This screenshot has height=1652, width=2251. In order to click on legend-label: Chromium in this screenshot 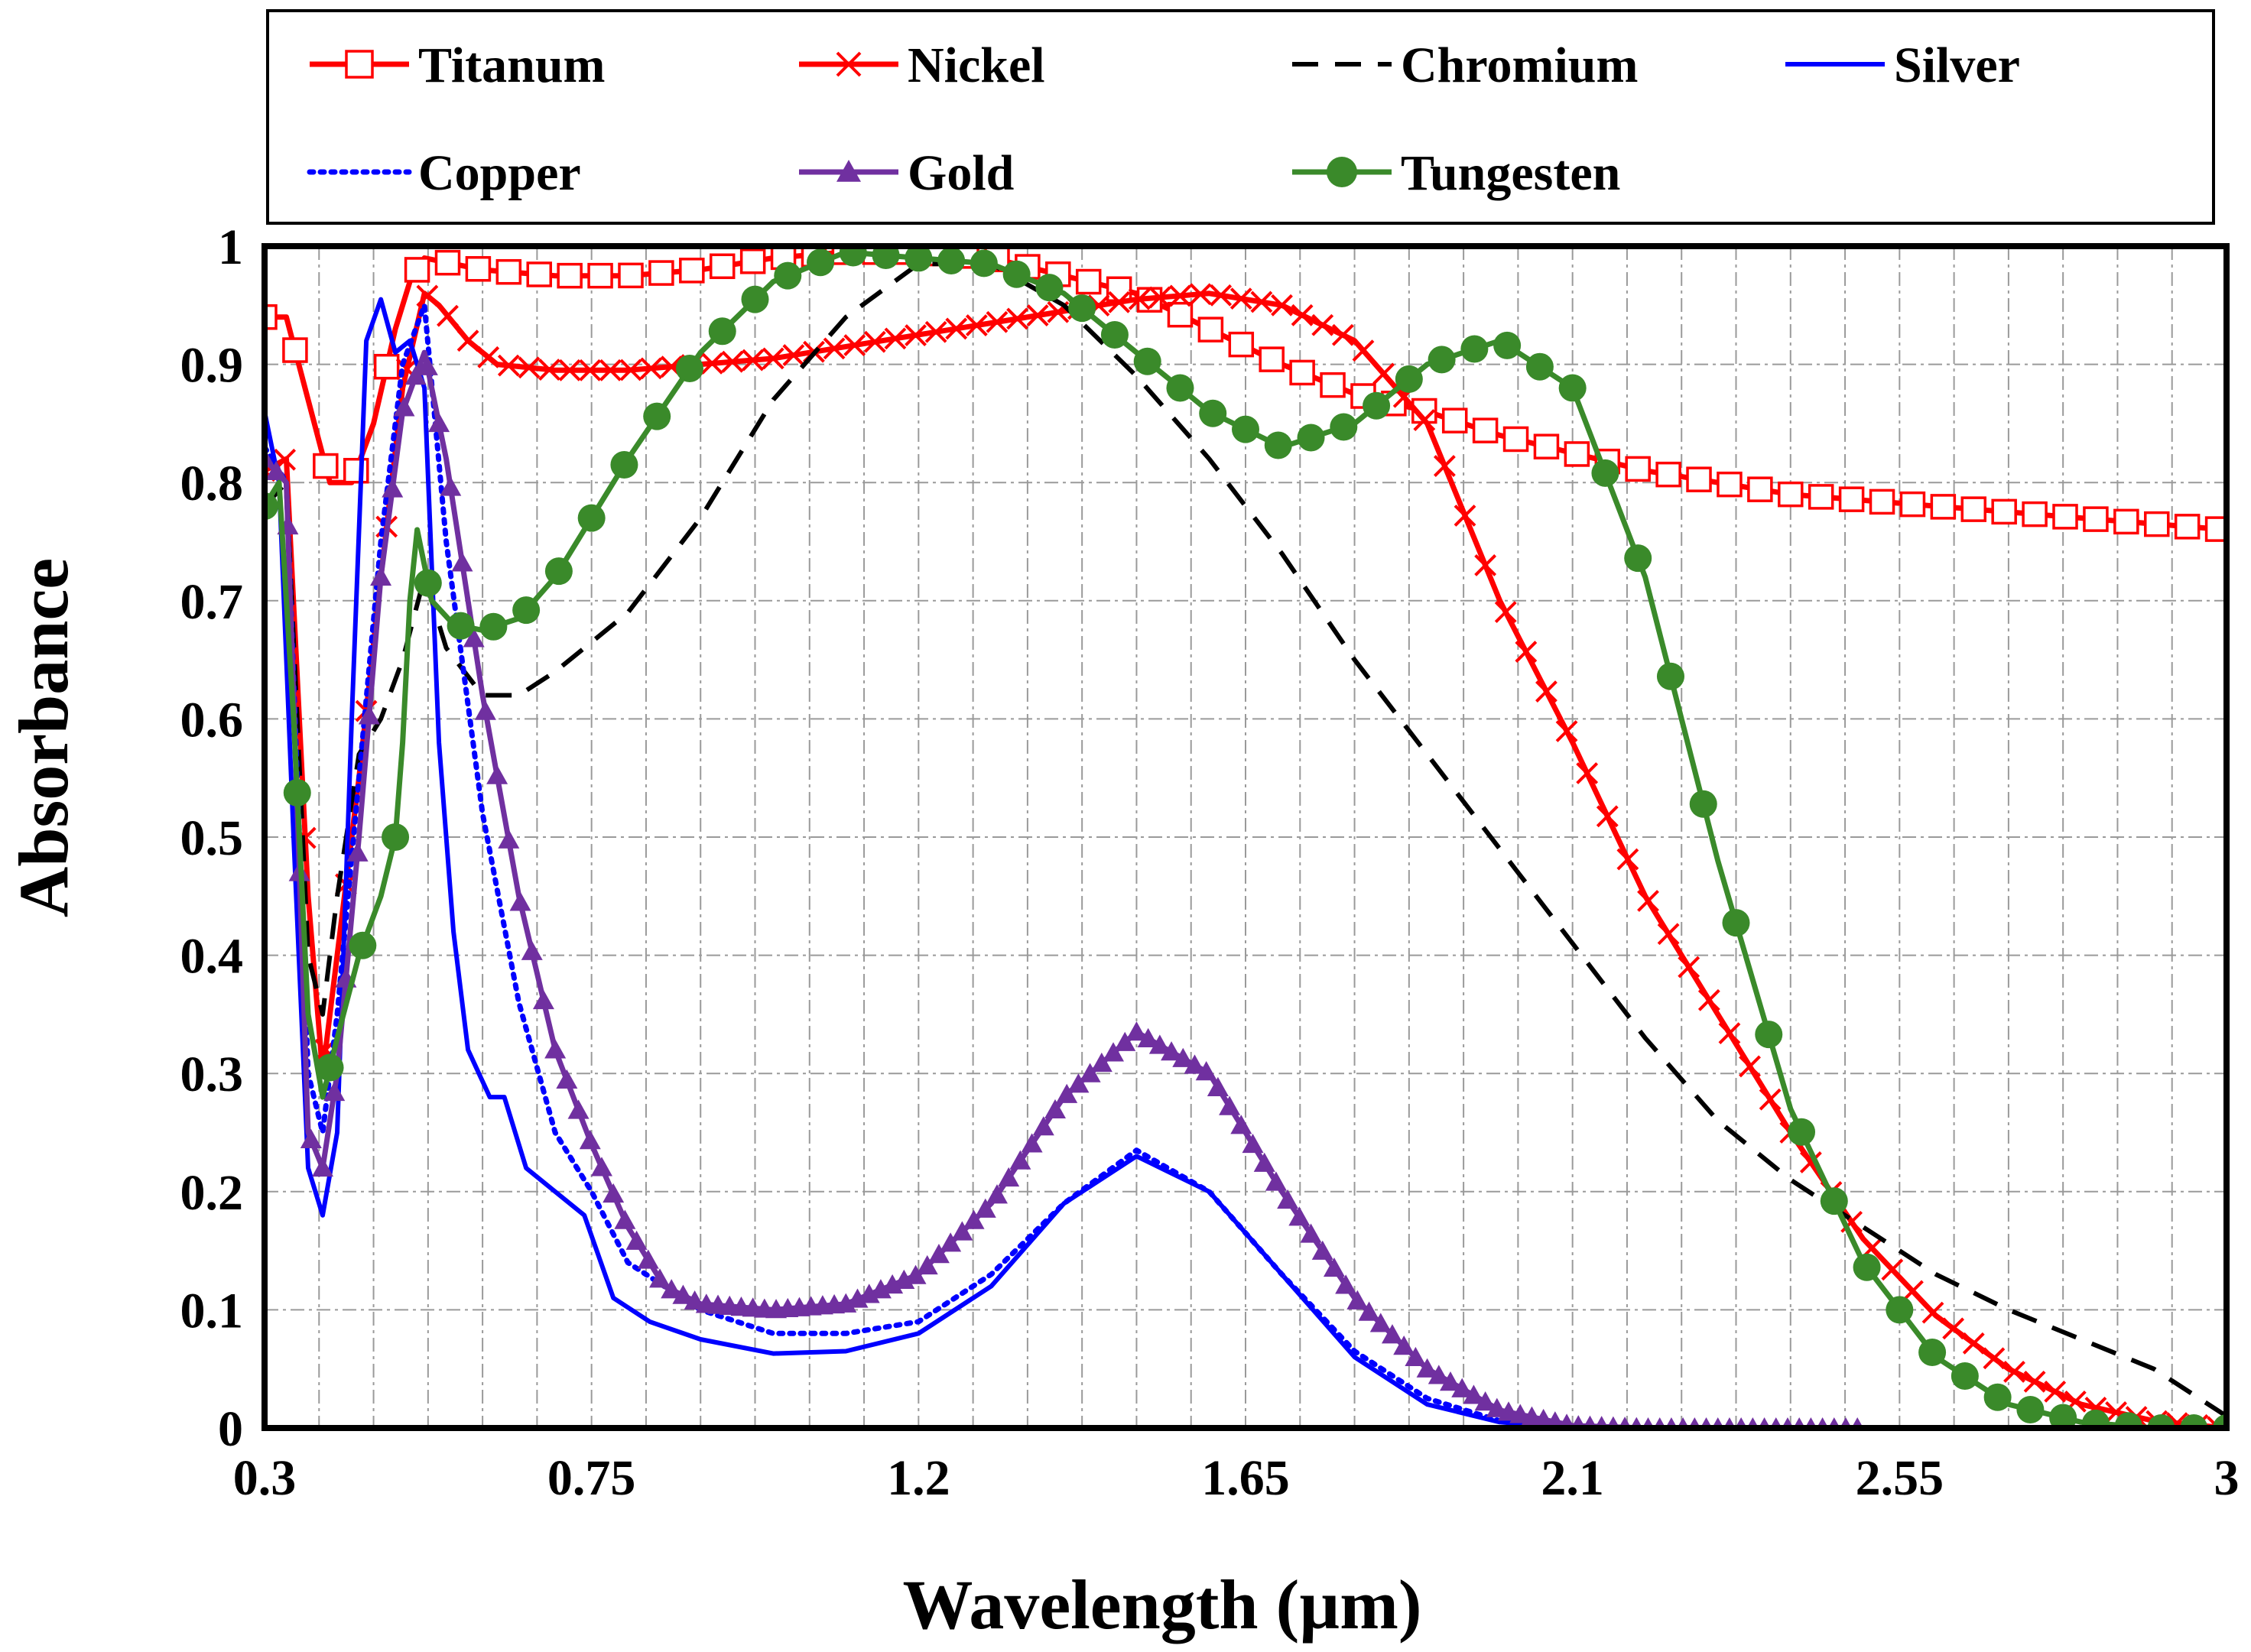, I will do `click(1519, 65)`.